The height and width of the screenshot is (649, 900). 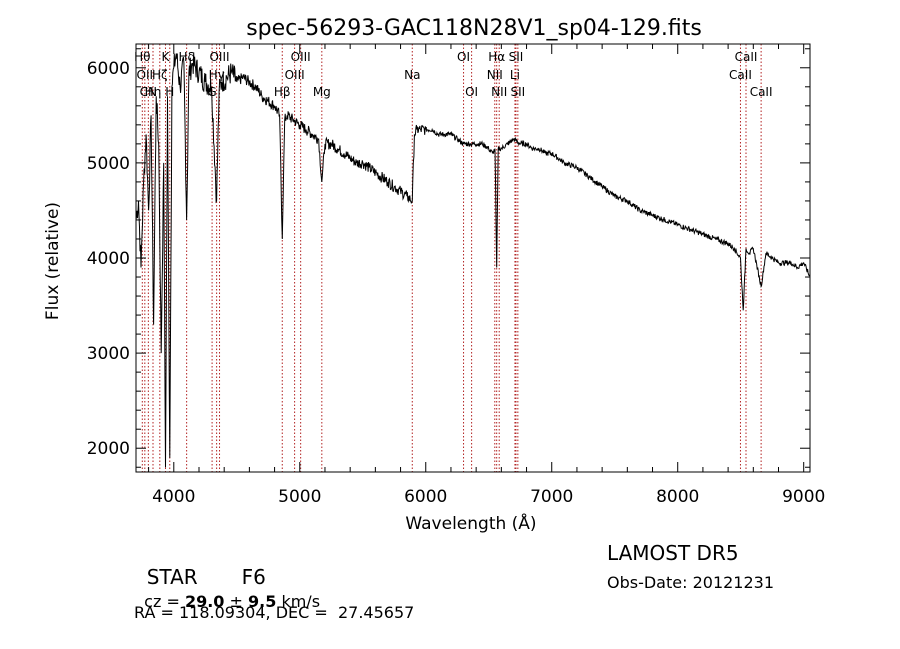 I want to click on redshift-line: cz = 29.0 ± 9.5 km/s, so click(x=227, y=592).